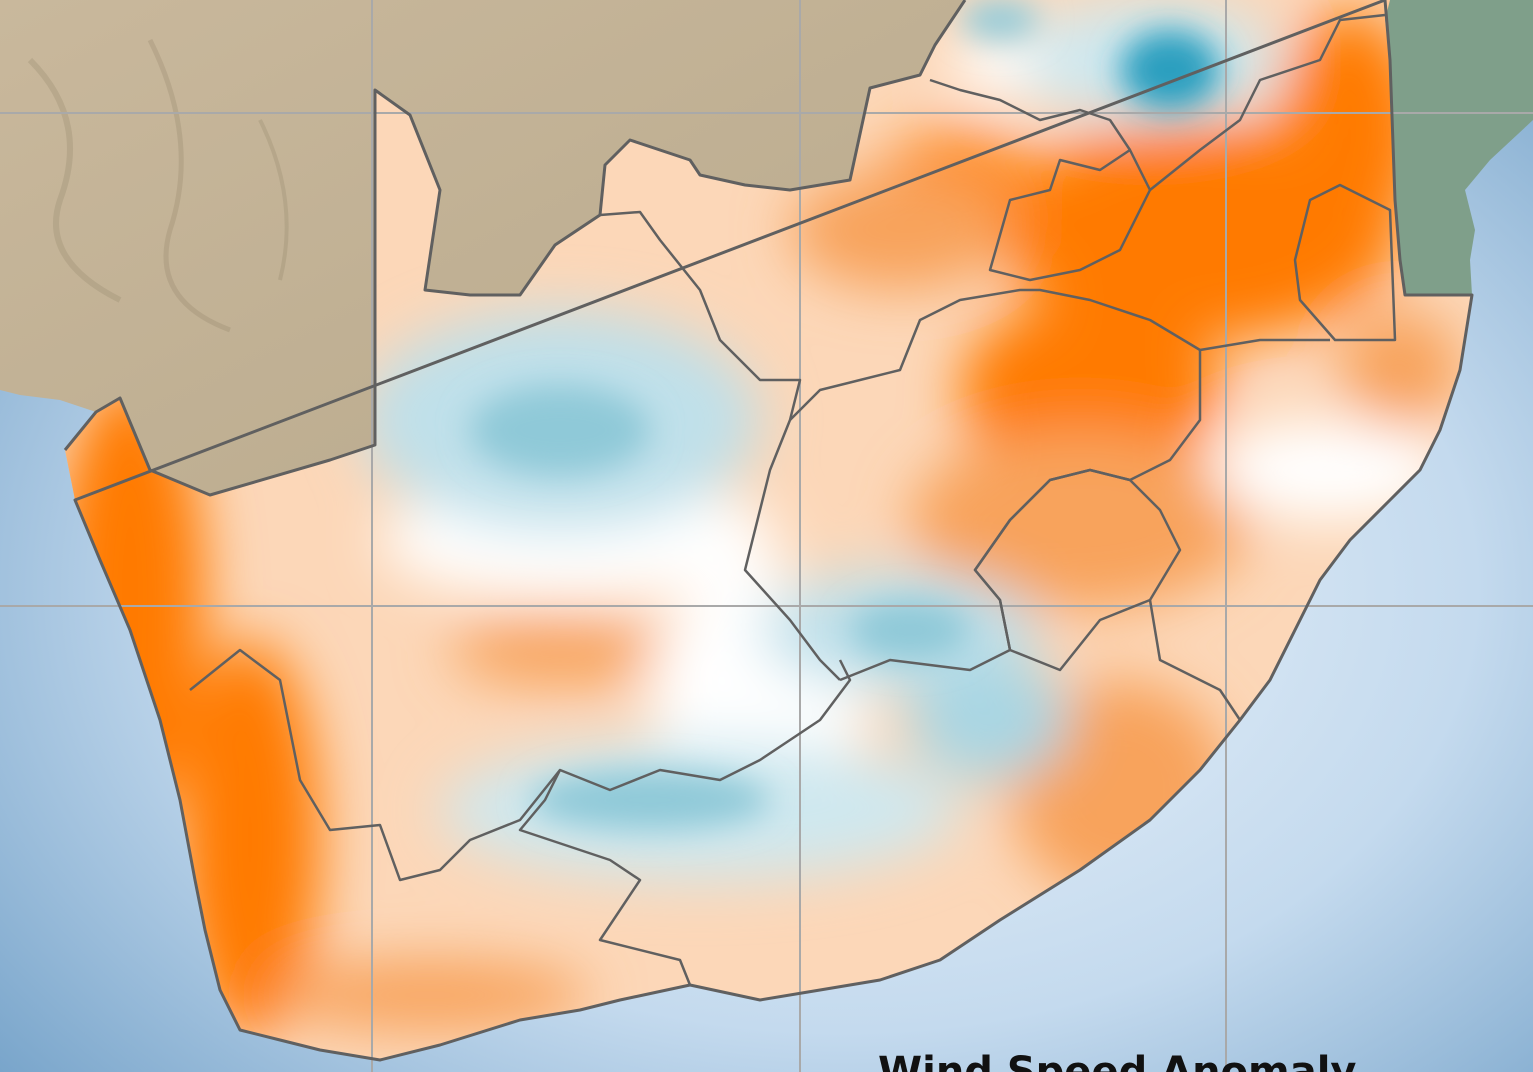 This screenshot has height=1072, width=1533. Describe the element at coordinates (158, 185) in the screenshot. I see `terrain-relief` at that location.